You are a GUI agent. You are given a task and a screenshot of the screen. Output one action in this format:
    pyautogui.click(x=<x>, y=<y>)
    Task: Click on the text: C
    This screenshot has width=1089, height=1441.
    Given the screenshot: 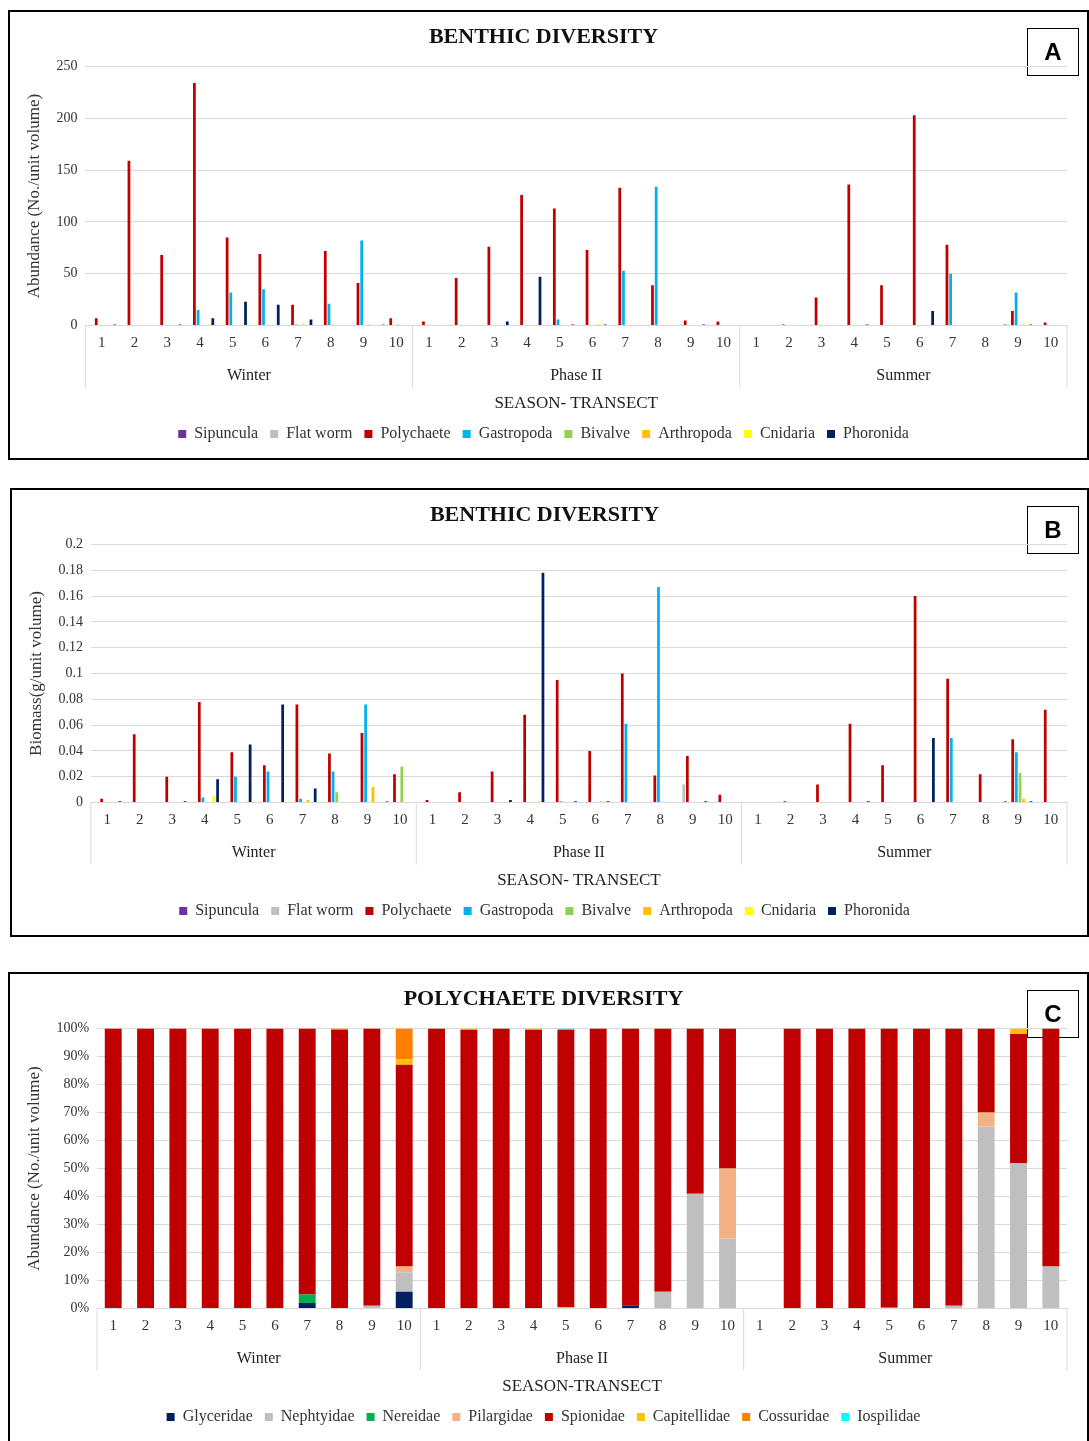 What is the action you would take?
    pyautogui.click(x=1053, y=1014)
    